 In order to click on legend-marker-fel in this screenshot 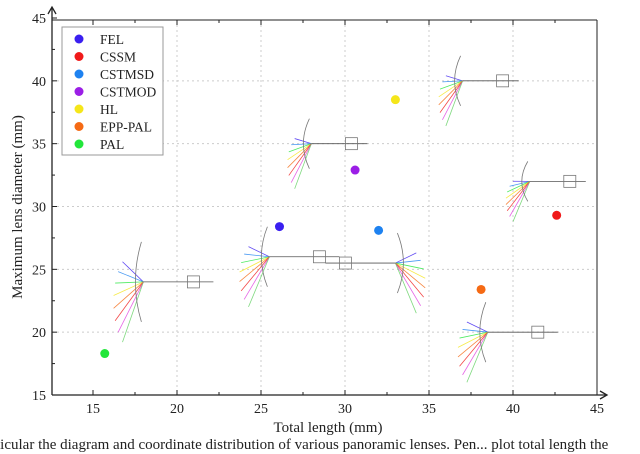, I will do `click(79, 39)`.